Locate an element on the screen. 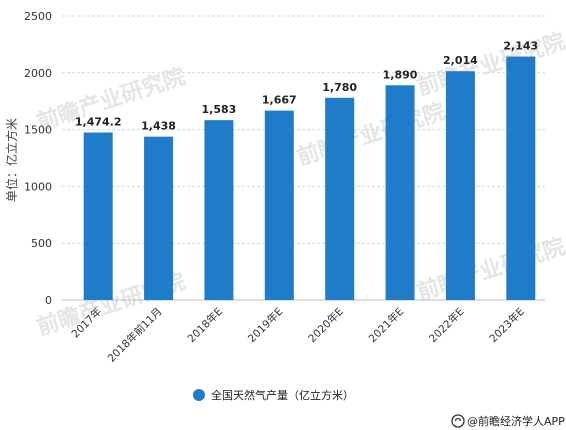 The image size is (566, 430). y-tick-label: 1000 is located at coordinates (38, 186).